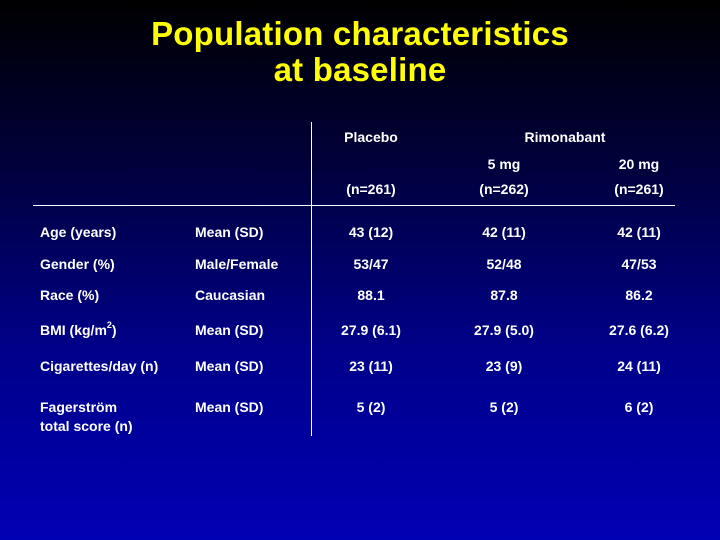  Describe the element at coordinates (360, 69) in the screenshot. I see `title-line-2: at baseline` at that location.